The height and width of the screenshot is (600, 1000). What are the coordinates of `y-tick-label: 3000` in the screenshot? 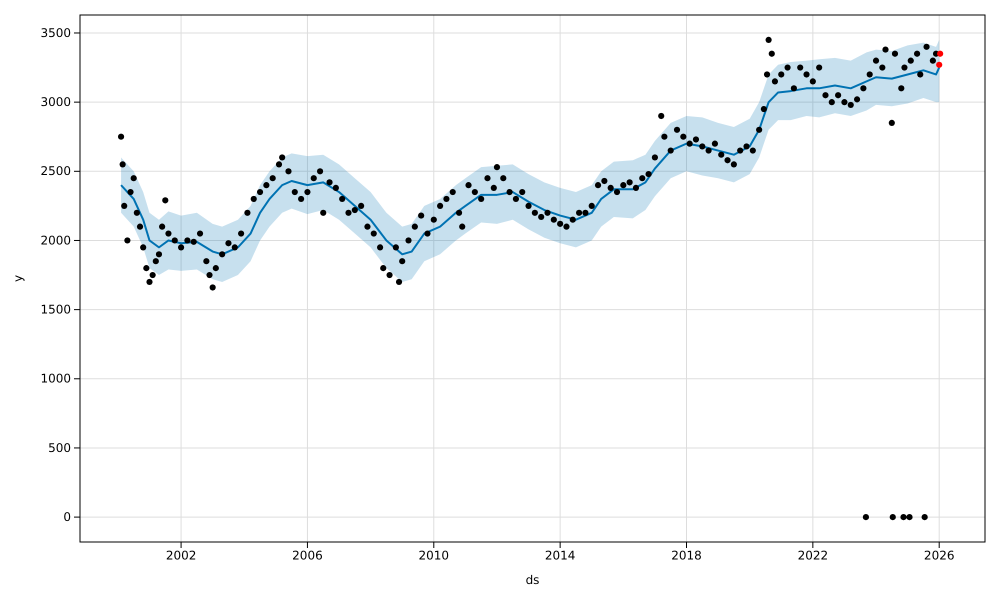 It's located at (55, 101).